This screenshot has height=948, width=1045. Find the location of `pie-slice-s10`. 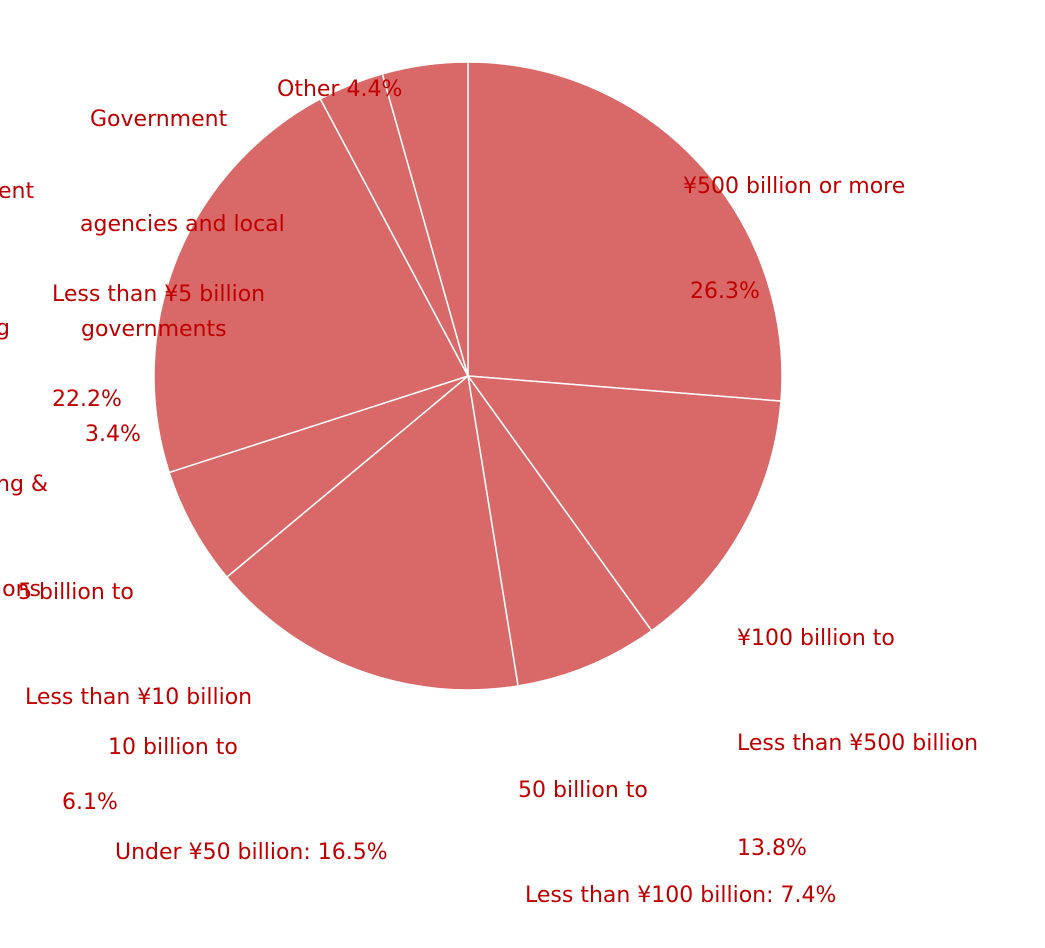

pie-slice-s10 is located at coordinates (372, 532).